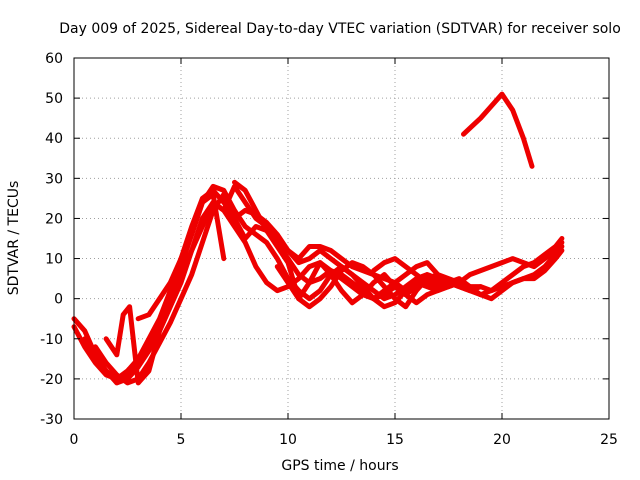 This screenshot has height=480, width=640. Describe the element at coordinates (51, 380) in the screenshot. I see `y-tick-label: -20` at that location.